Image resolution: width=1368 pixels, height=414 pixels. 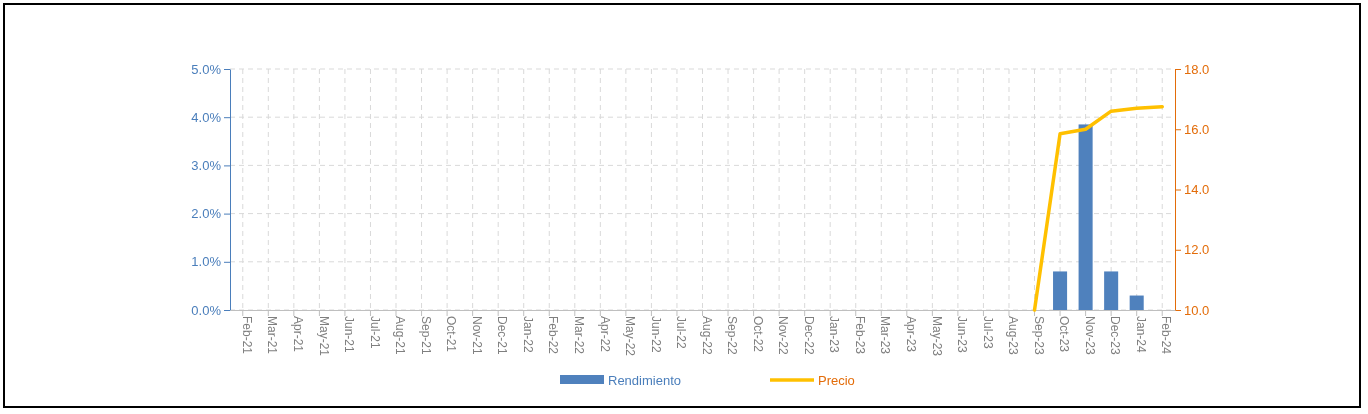 I want to click on x-tick-label: Sep-22, so click(x=732, y=336).